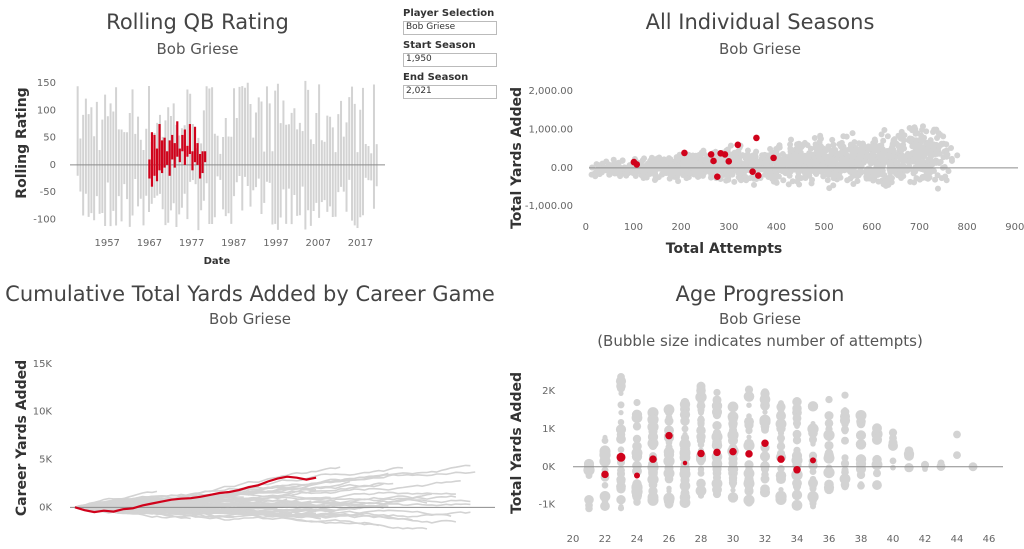 This screenshot has width=1024, height=549. I want to click on background-career-line, so click(147, 504).